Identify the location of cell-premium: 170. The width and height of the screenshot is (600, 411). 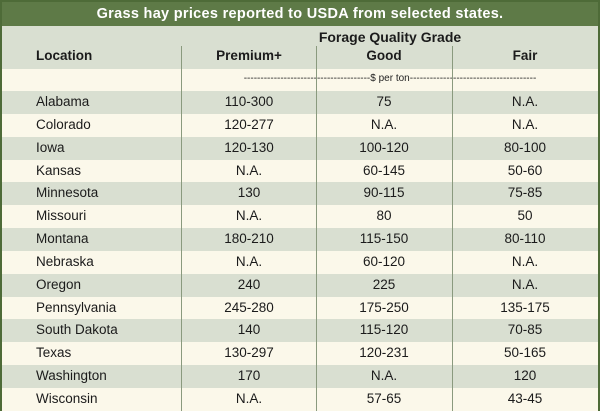
(249, 376).